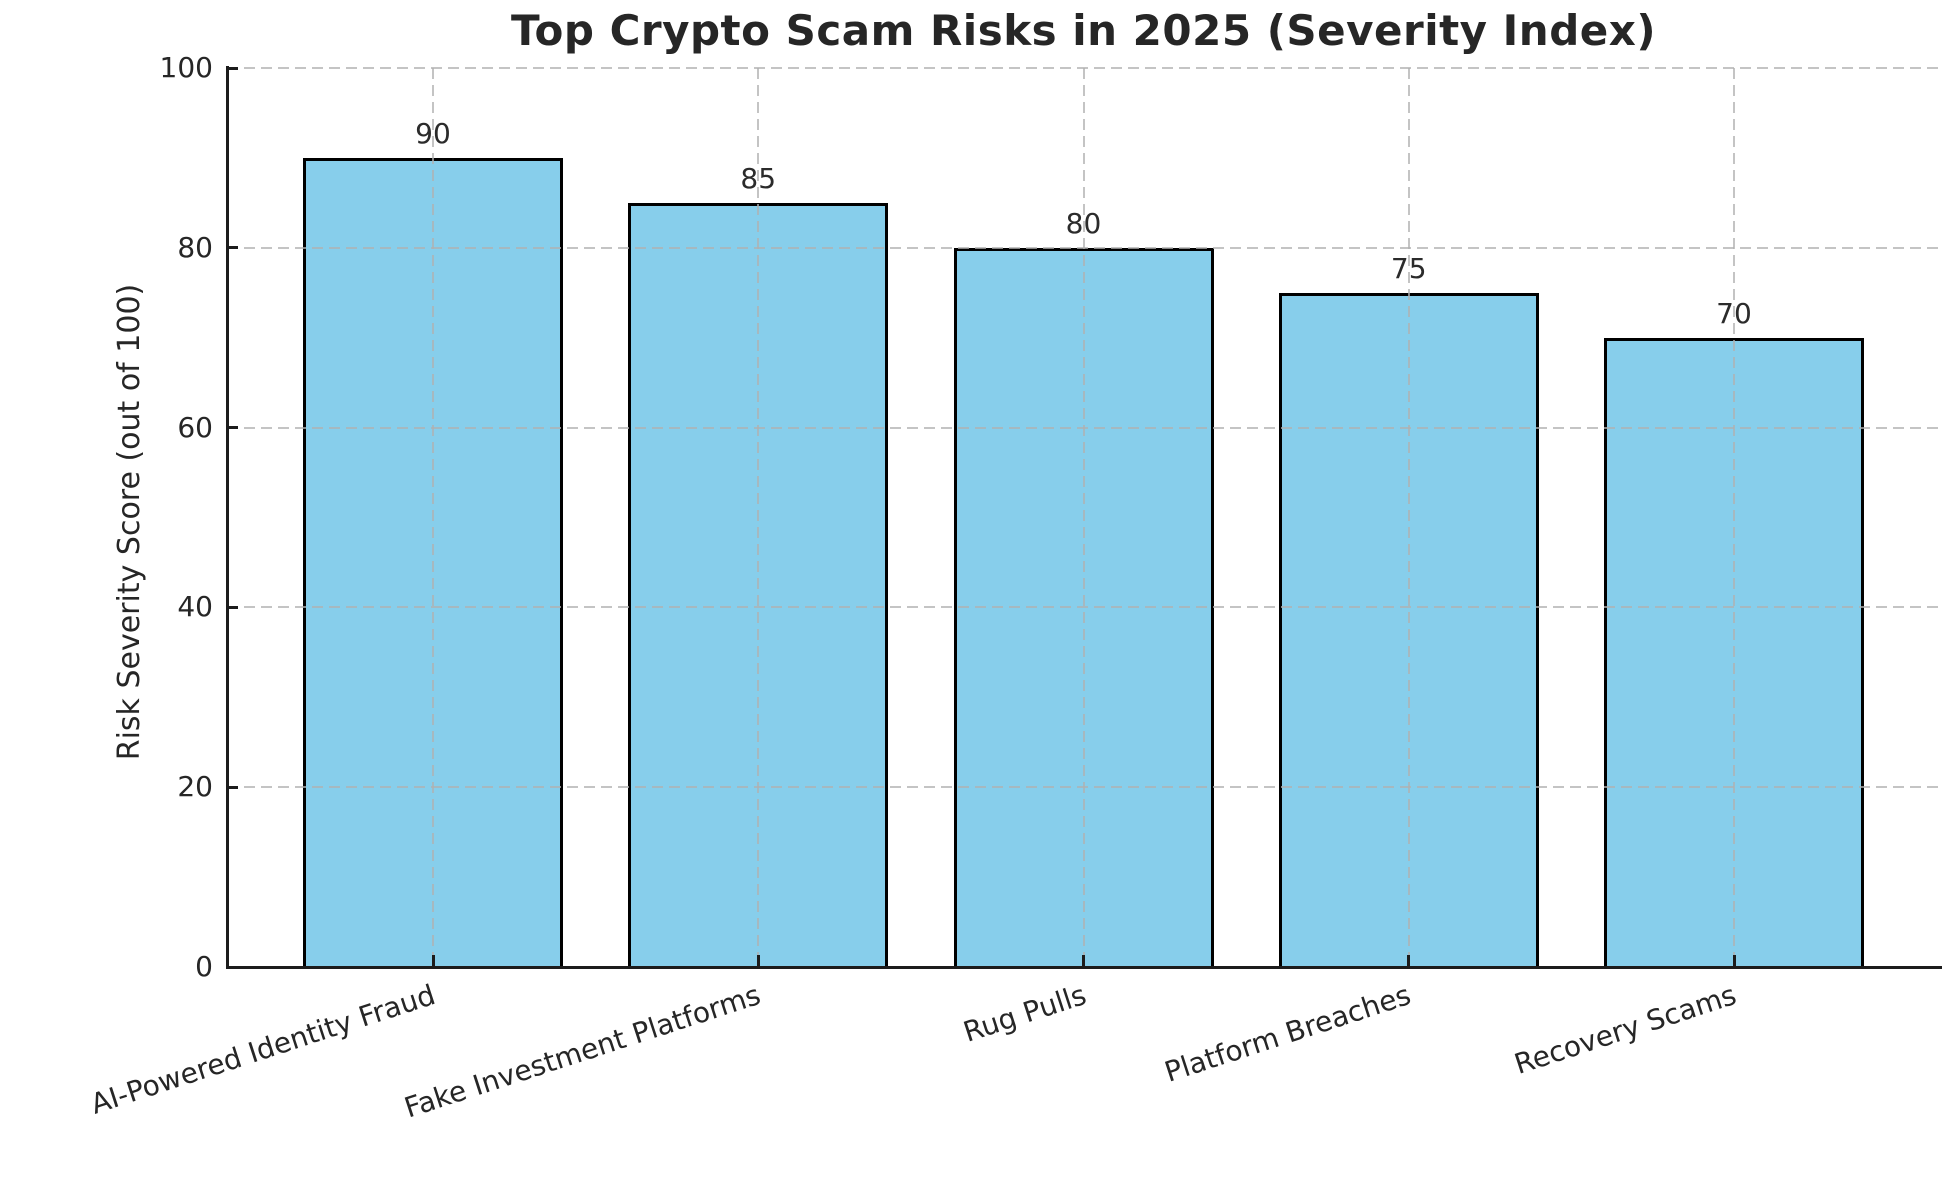  Describe the element at coordinates (1288, 1033) in the screenshot. I see `x-tick-label: Platform Breaches` at that location.